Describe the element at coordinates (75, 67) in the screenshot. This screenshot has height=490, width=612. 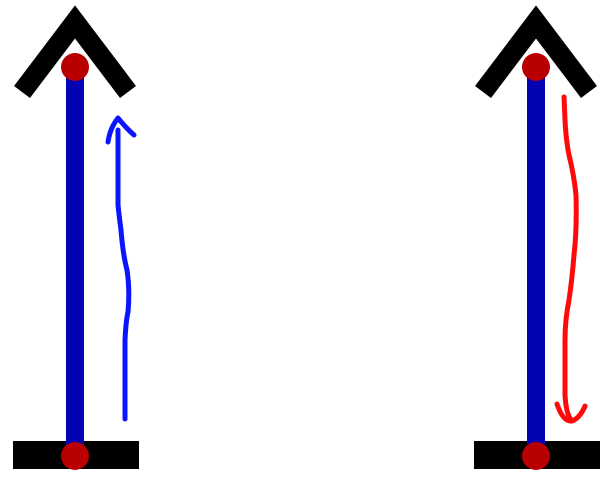
I see `top-joint-left` at that location.